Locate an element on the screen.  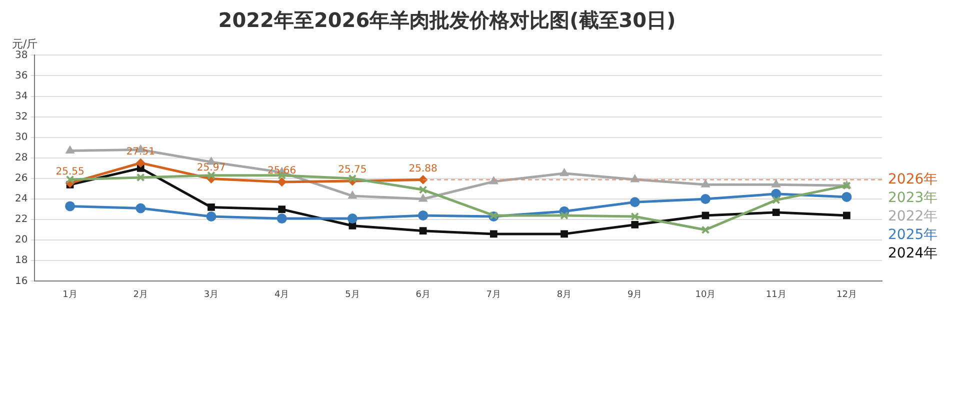
data-label: 25.97 is located at coordinates (211, 168).